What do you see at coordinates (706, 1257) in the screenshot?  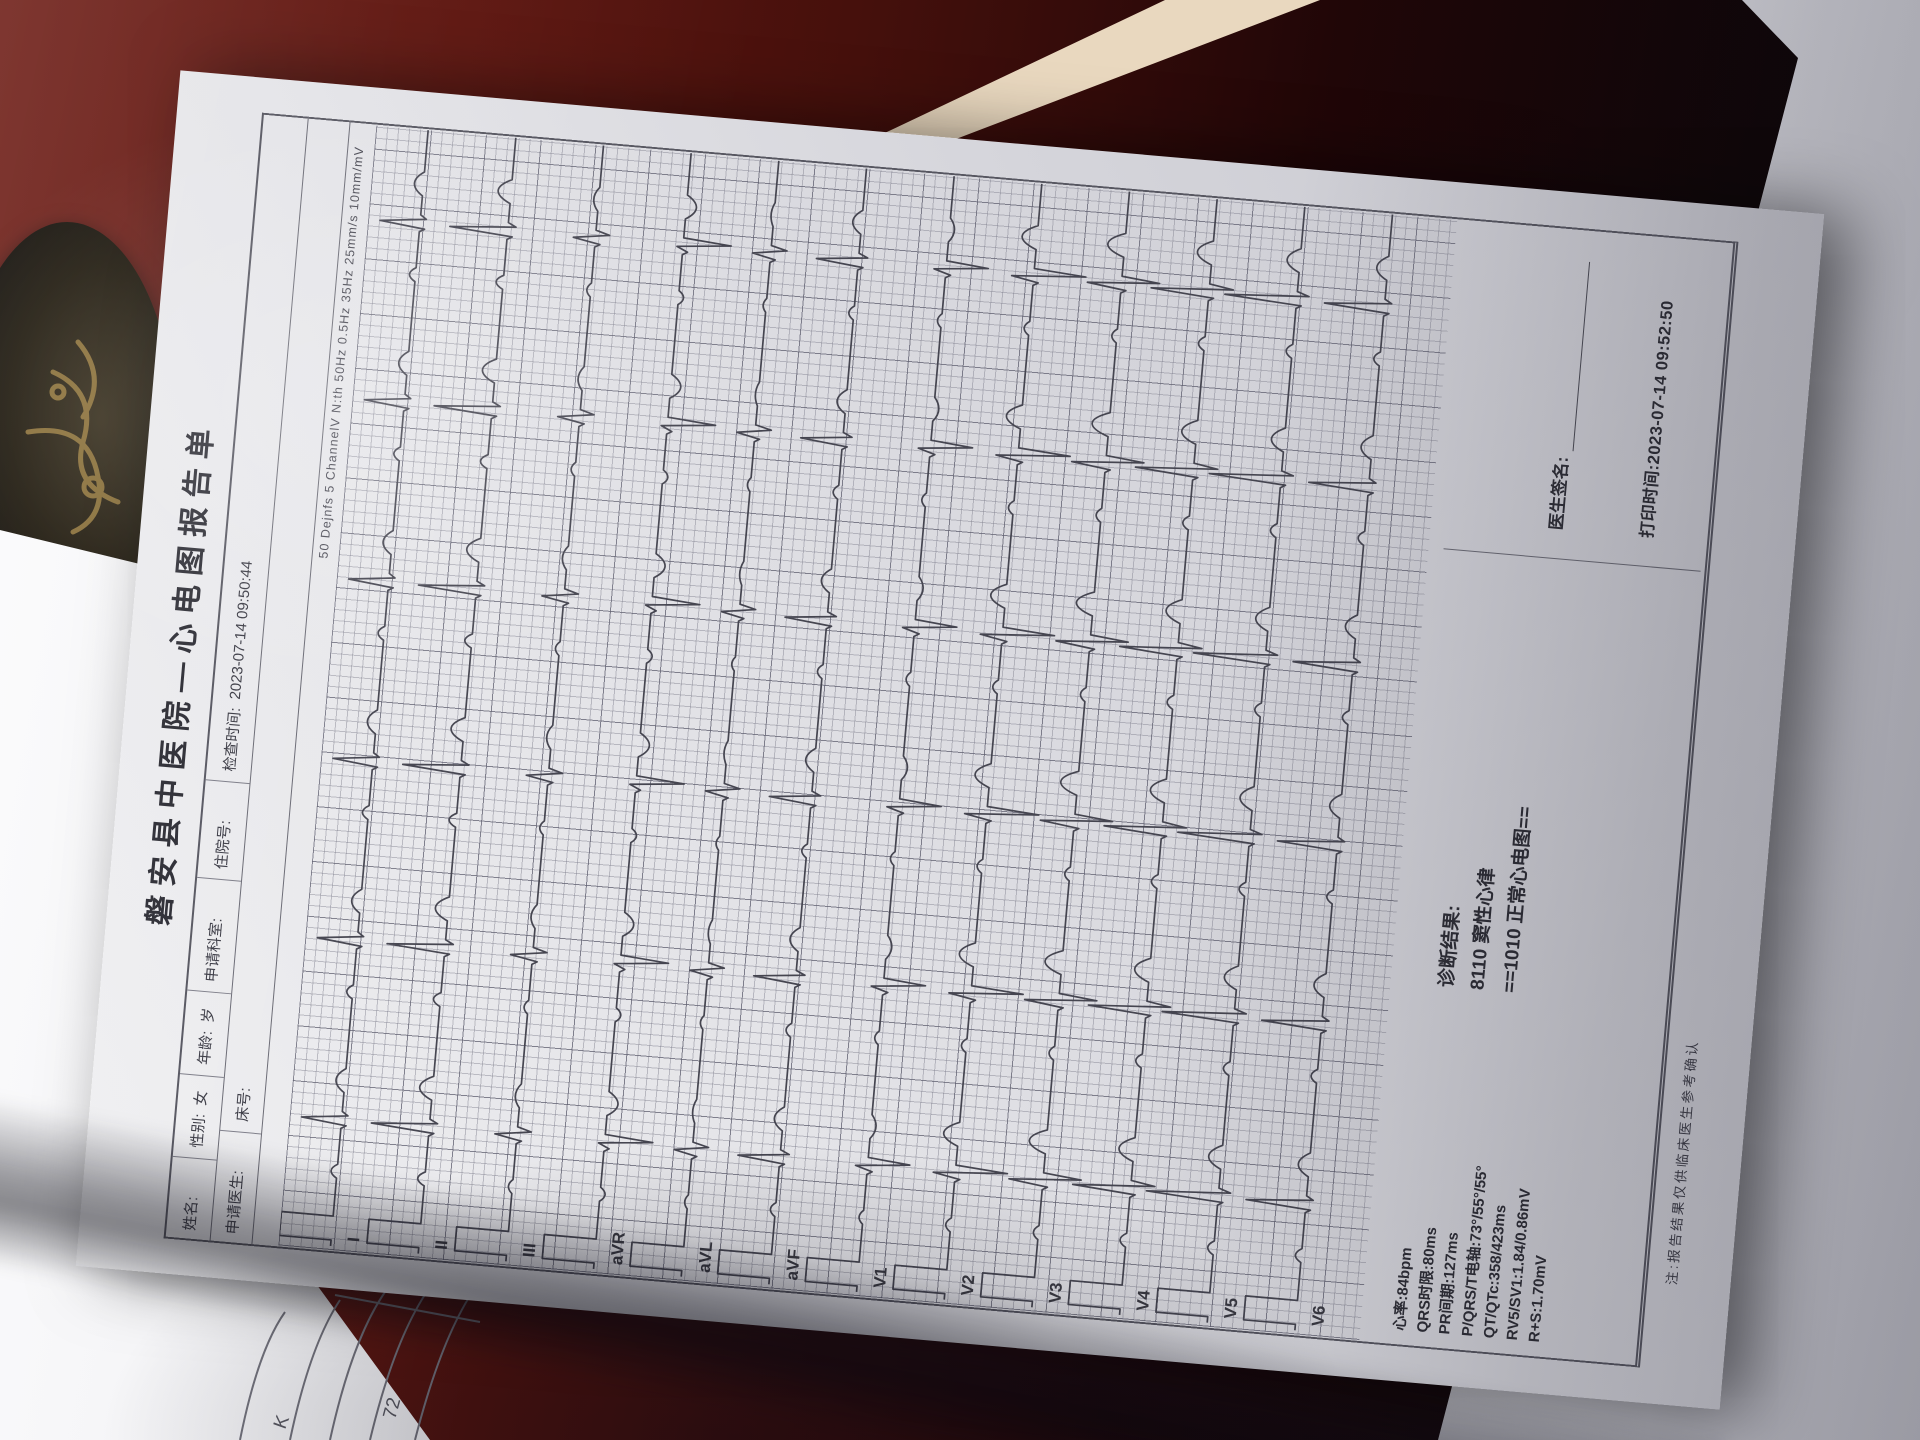 I see `lead-label-aVL: aVL` at bounding box center [706, 1257].